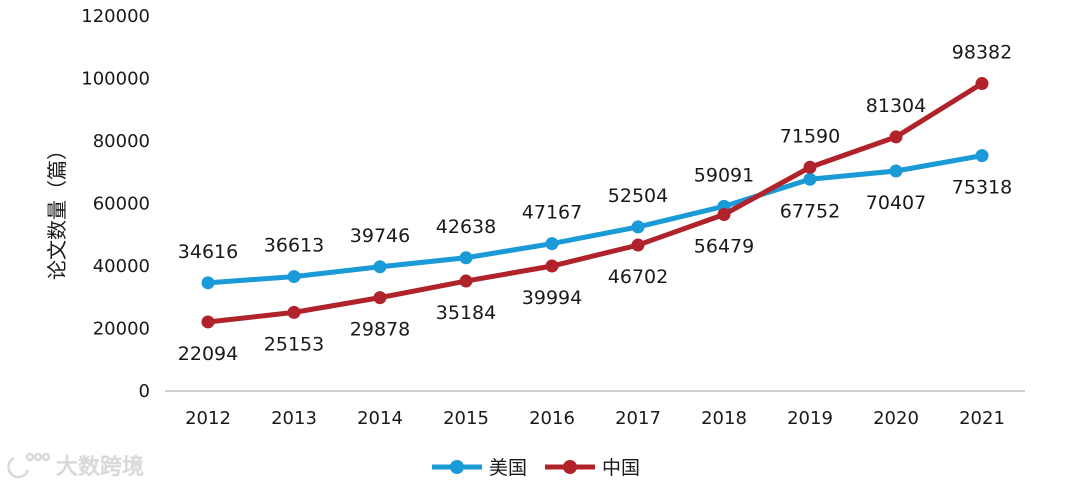  What do you see at coordinates (208, 418) in the screenshot?
I see `x-tick-label: 2012` at bounding box center [208, 418].